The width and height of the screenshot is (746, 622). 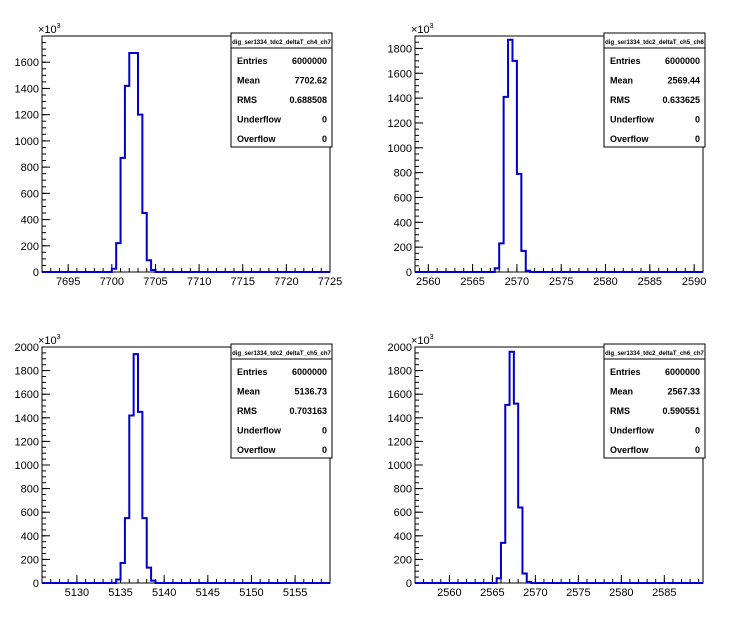 I want to click on stat-value: 7702.62, so click(x=310, y=81).